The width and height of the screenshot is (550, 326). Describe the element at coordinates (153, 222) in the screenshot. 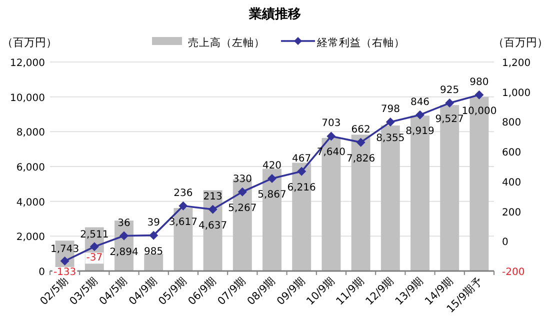

I see `data-label: 39` at that location.